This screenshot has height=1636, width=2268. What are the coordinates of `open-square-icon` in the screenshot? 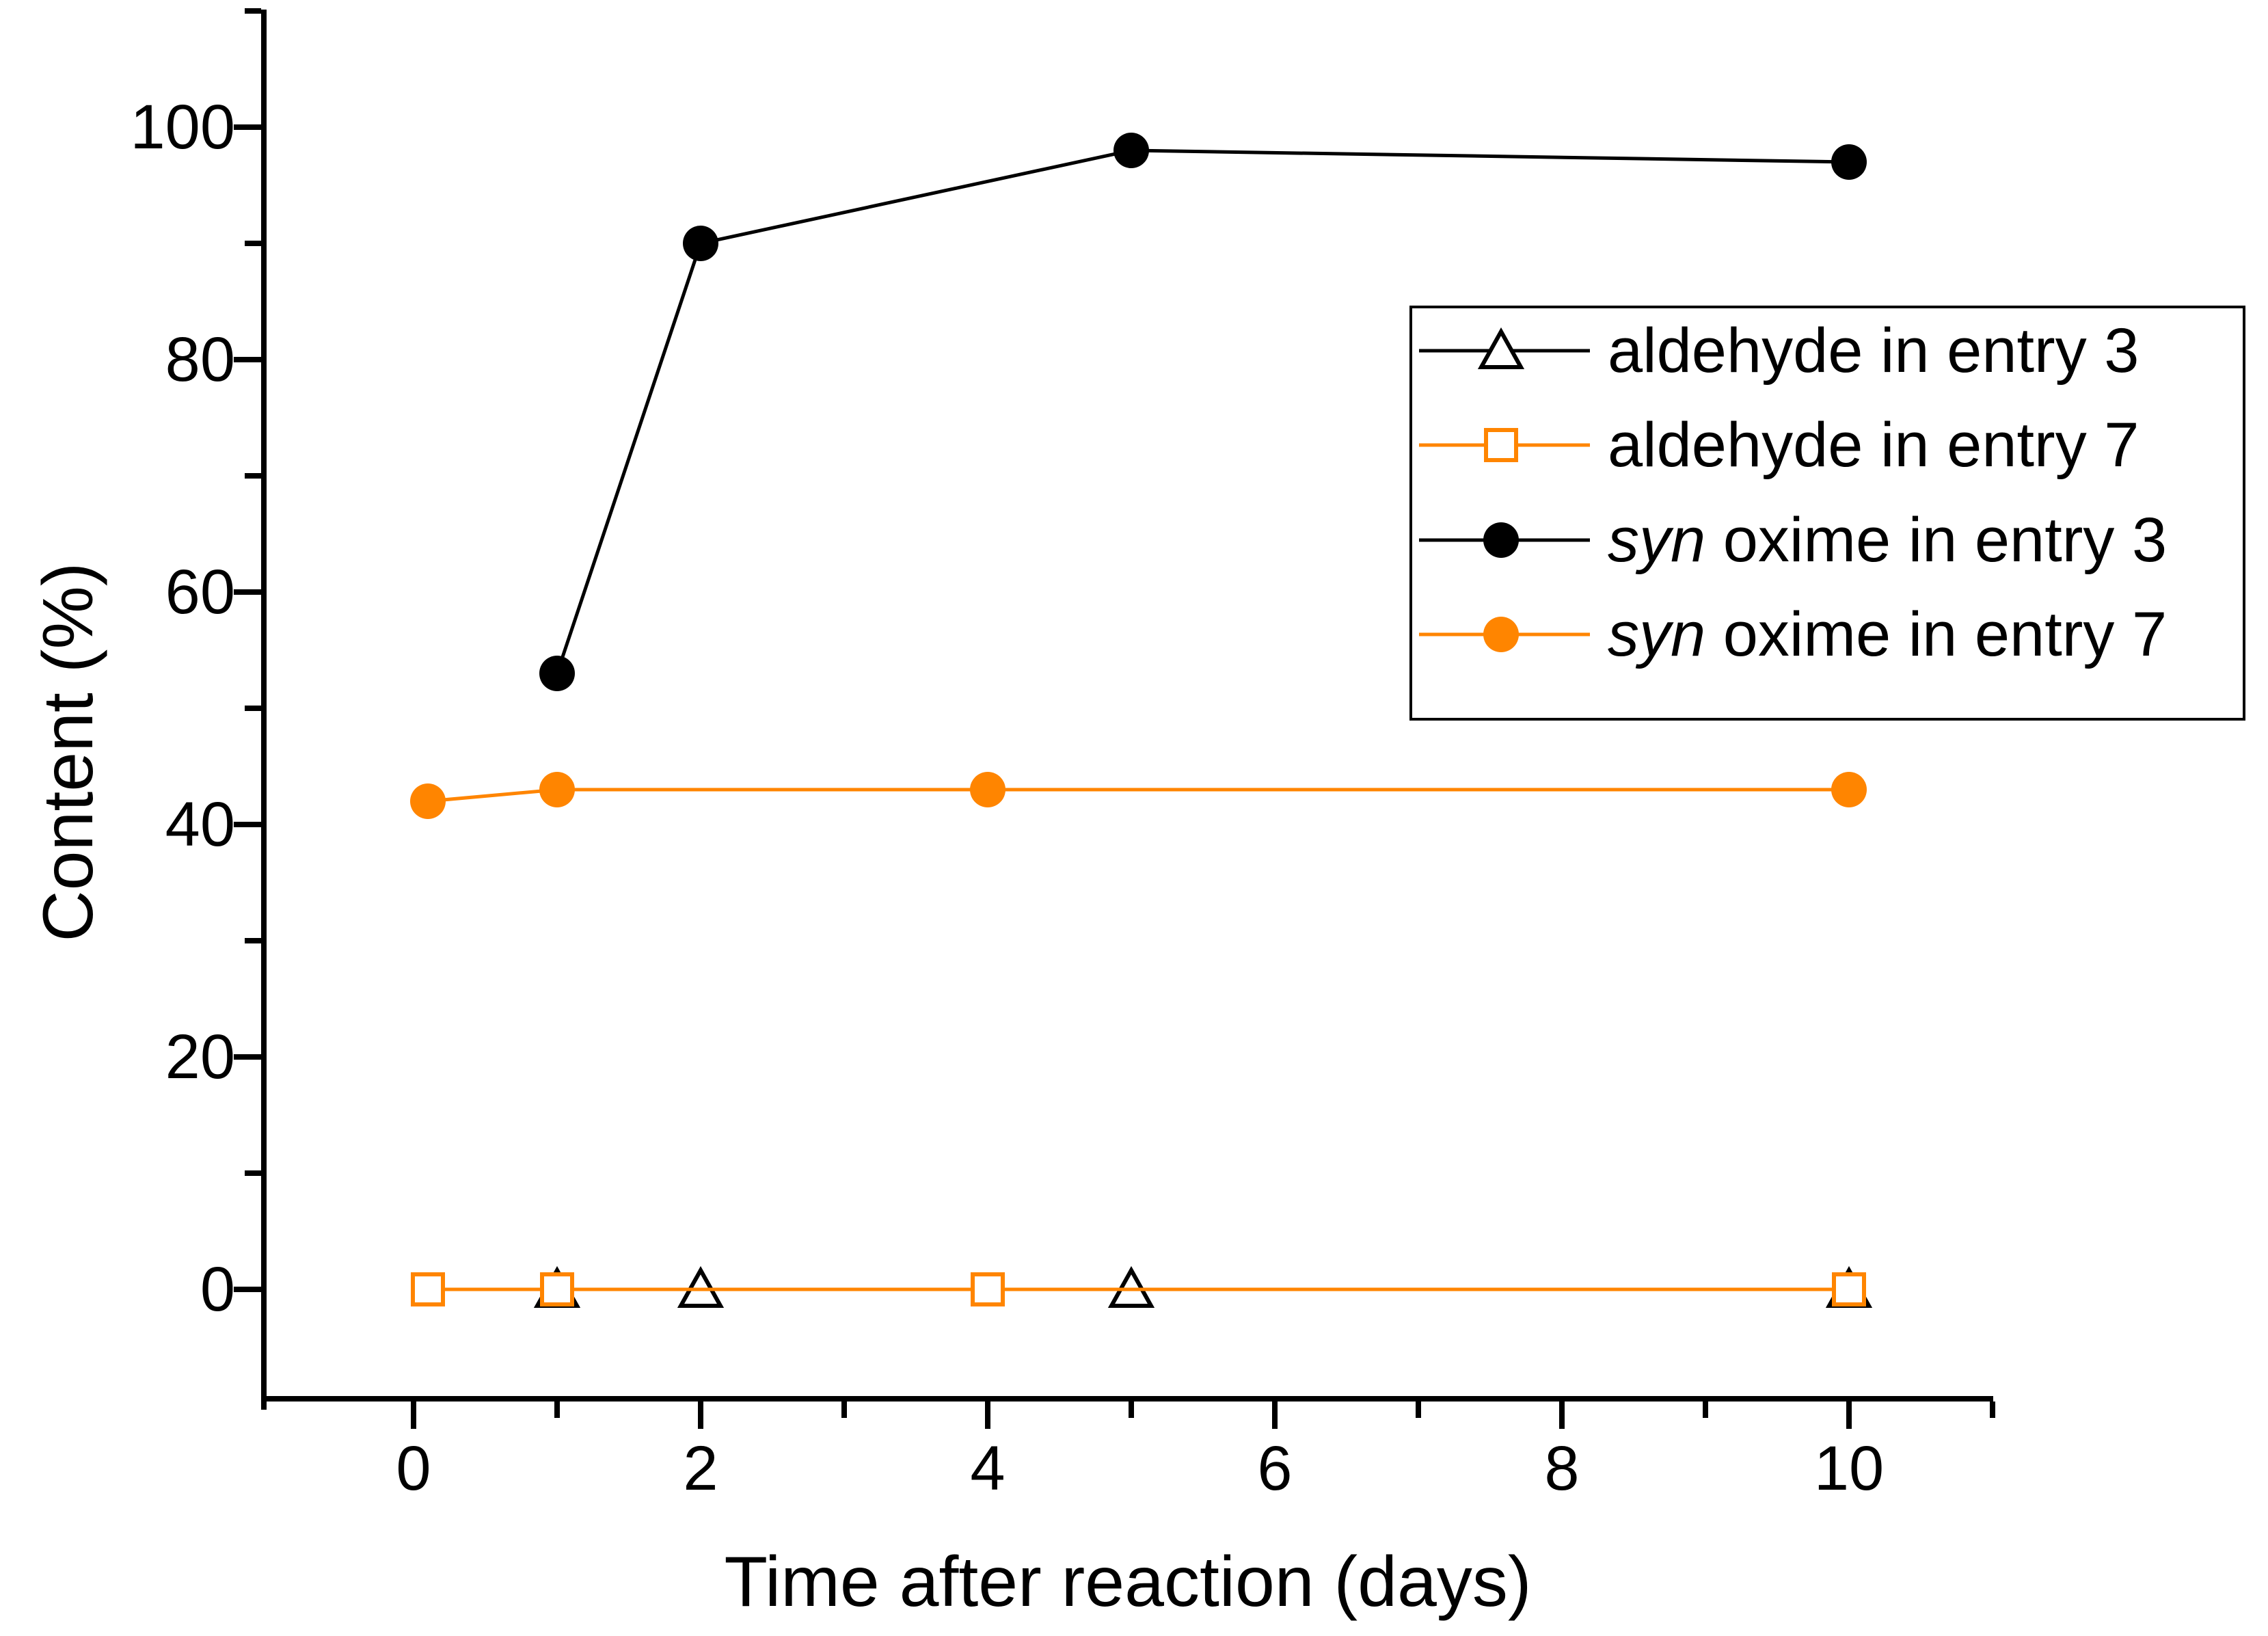 It's located at (1504, 445).